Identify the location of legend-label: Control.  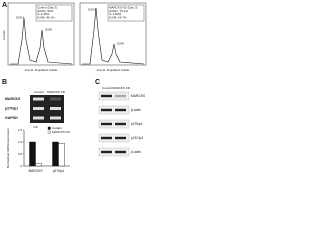
(57, 128).